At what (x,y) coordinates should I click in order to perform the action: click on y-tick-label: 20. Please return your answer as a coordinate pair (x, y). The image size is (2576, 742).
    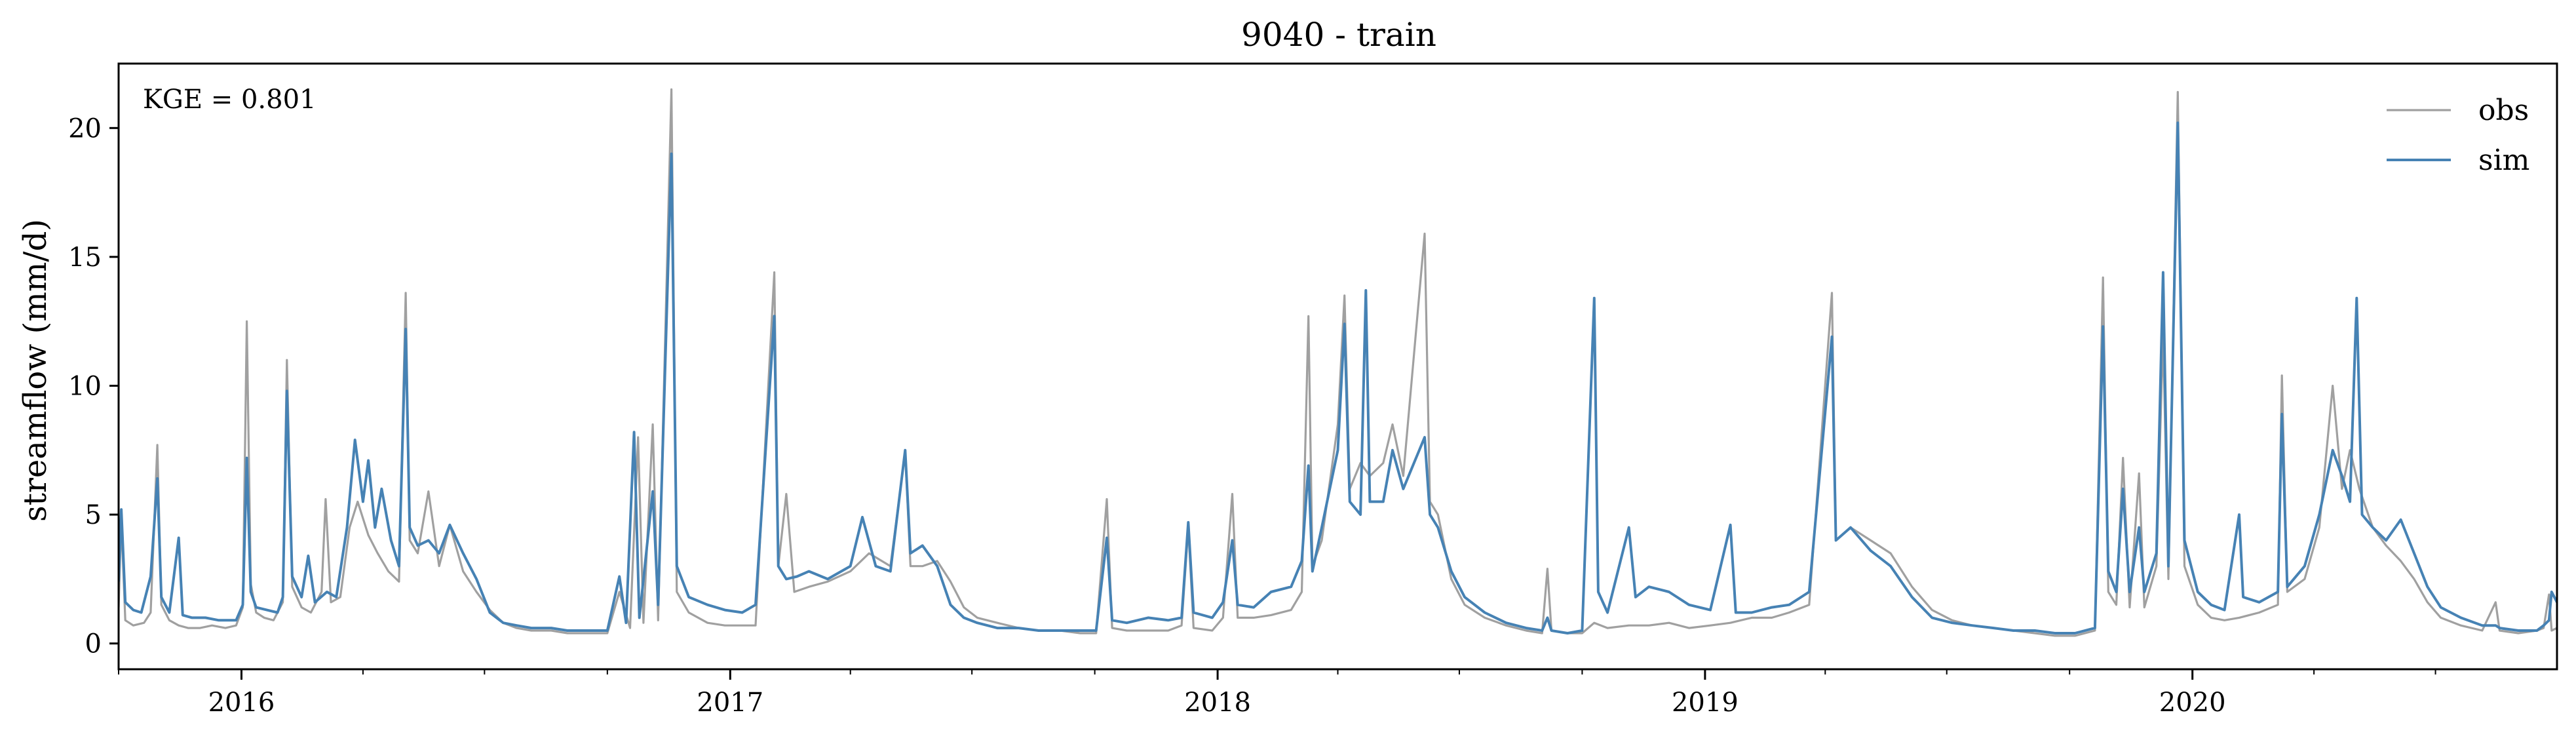
    Looking at the image, I should click on (85, 128).